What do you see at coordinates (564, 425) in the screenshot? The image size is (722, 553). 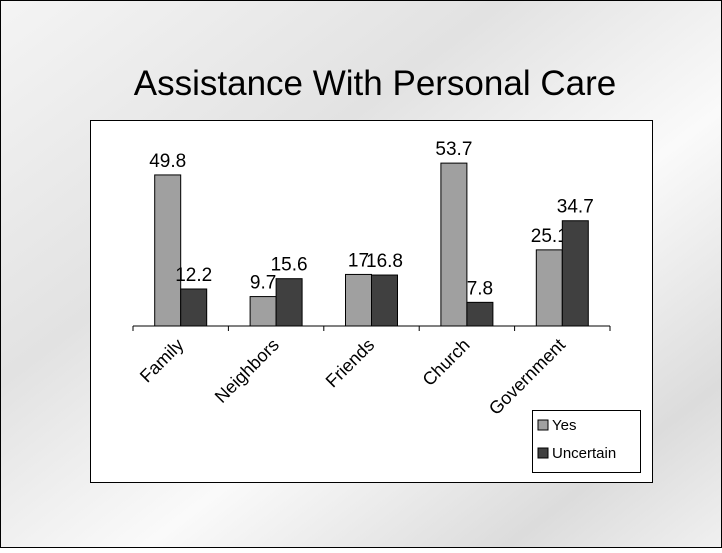 I see `legend-label: Yes` at bounding box center [564, 425].